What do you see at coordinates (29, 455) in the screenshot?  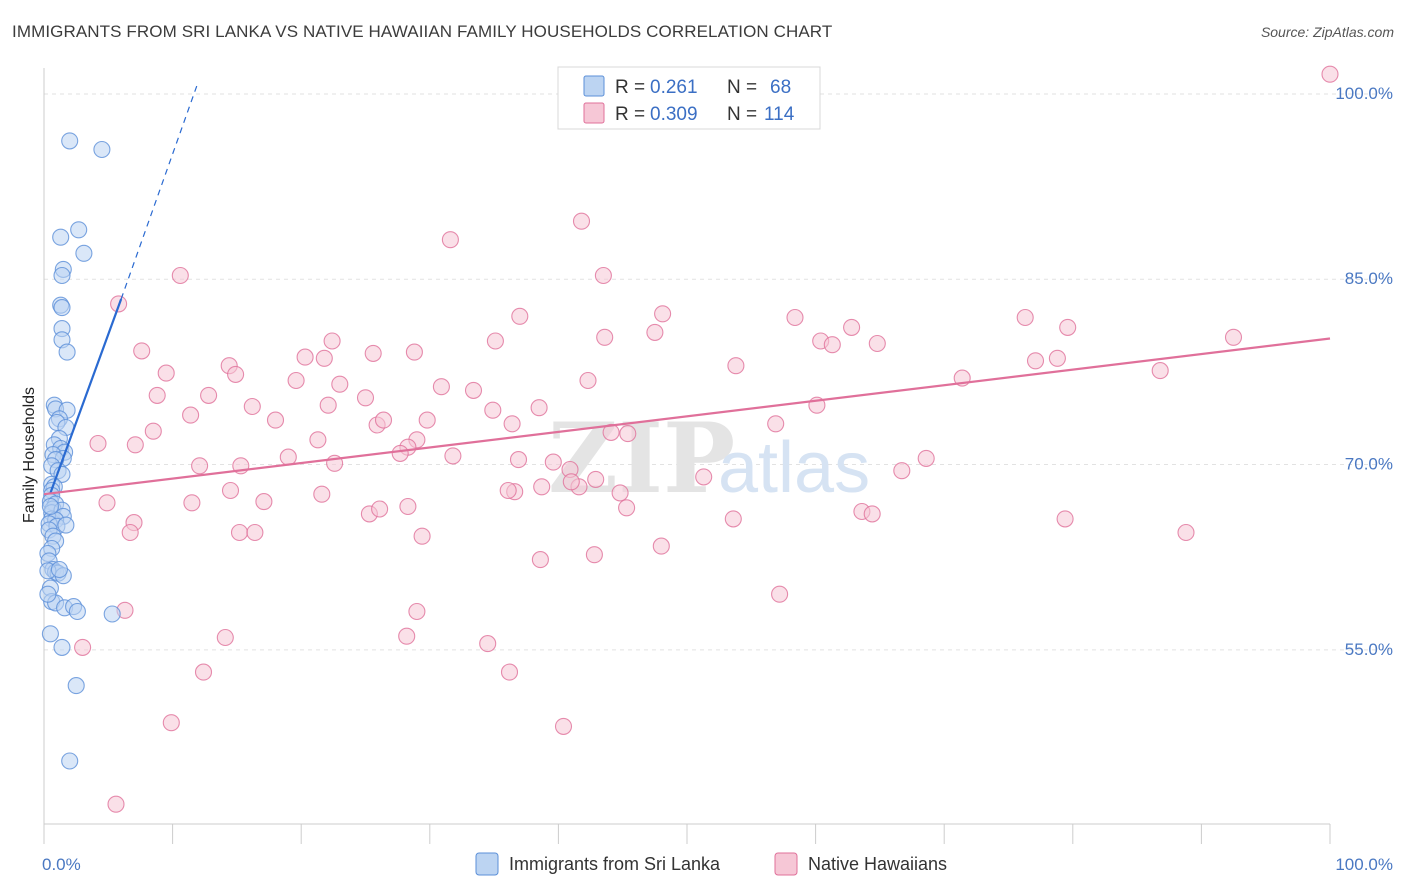 I see `y-axis-title: Family Households` at bounding box center [29, 455].